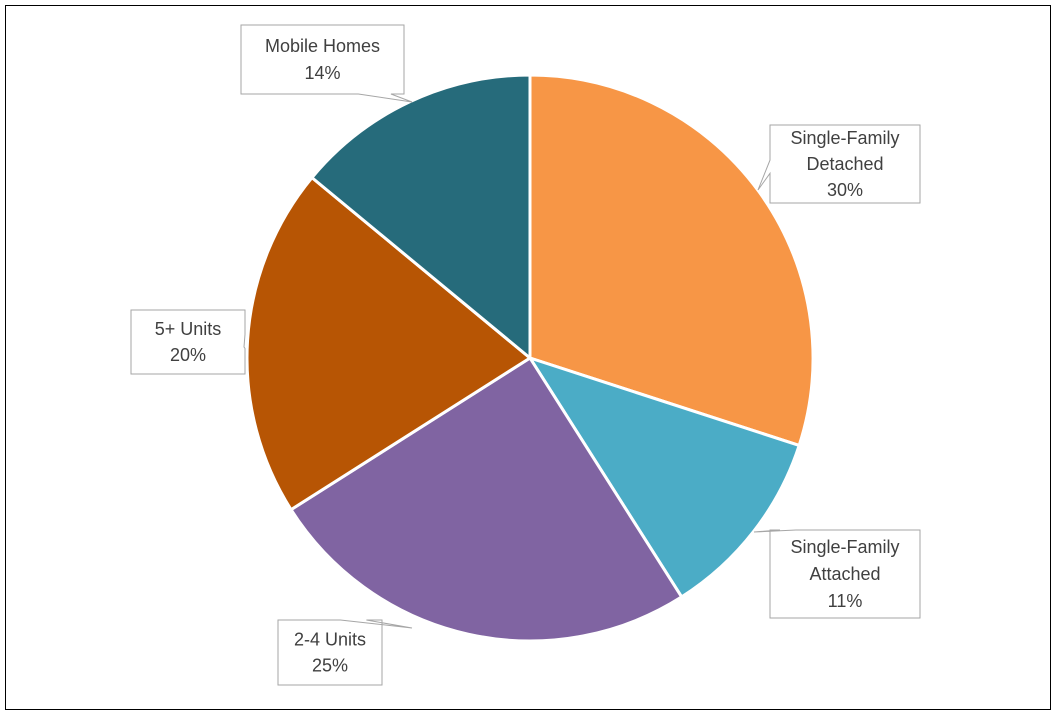 Image resolution: width=1057 pixels, height=717 pixels. Describe the element at coordinates (322, 73) in the screenshot. I see `data-label-percent: 14%` at that location.